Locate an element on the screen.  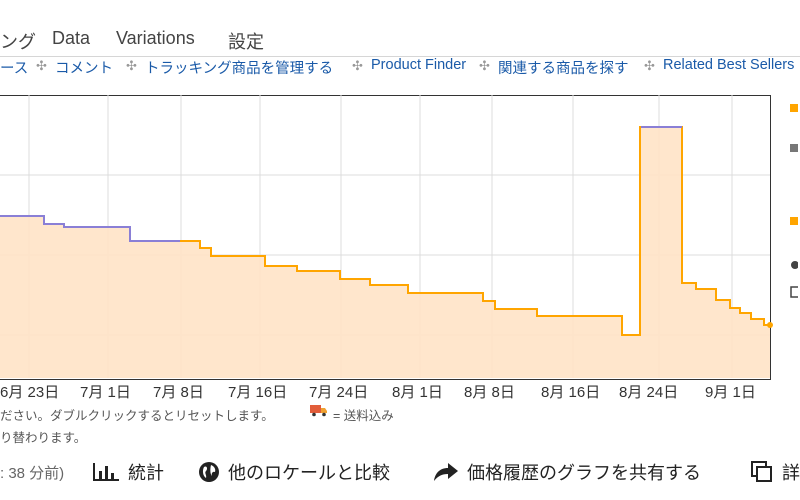
link-related-best-sellers: Related Best Sellers is located at coordinates (729, 65).